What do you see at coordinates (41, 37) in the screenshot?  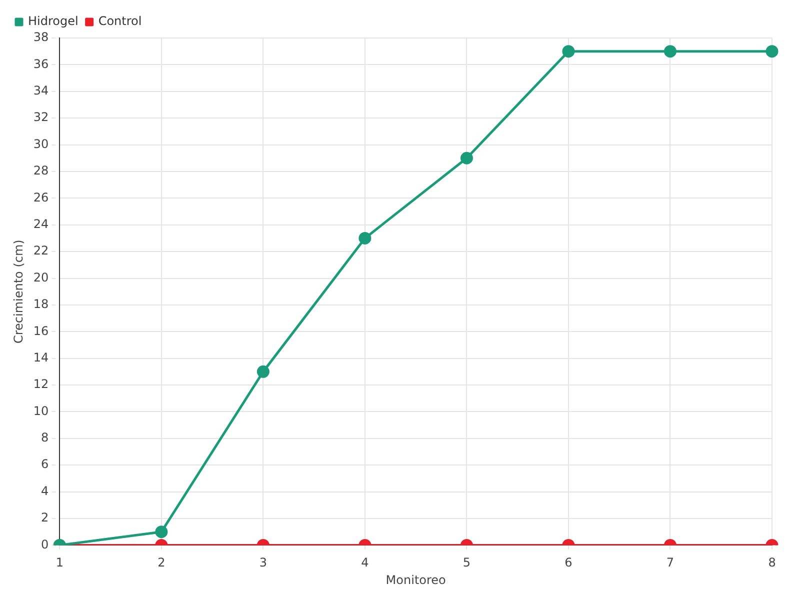 I see `y-tick-label: 38` at bounding box center [41, 37].